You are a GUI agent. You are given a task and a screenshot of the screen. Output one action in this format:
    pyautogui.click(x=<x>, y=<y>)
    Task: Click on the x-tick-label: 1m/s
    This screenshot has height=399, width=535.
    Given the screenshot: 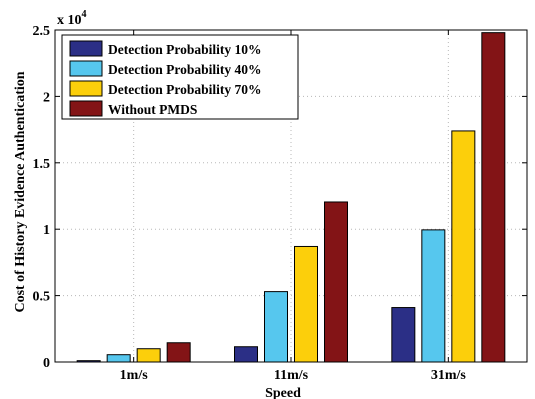 What is the action you would take?
    pyautogui.click(x=134, y=375)
    